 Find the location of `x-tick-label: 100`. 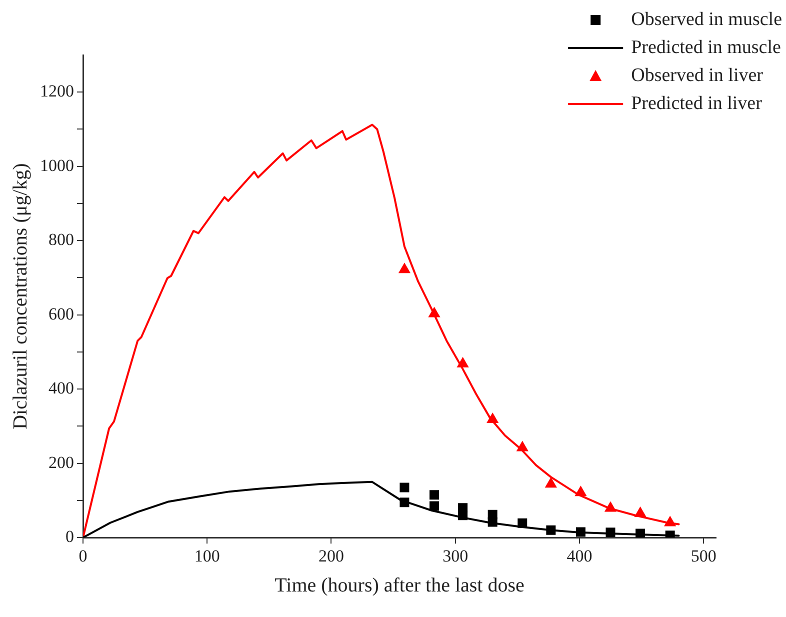

x-tick-label: 100 is located at coordinates (207, 556).